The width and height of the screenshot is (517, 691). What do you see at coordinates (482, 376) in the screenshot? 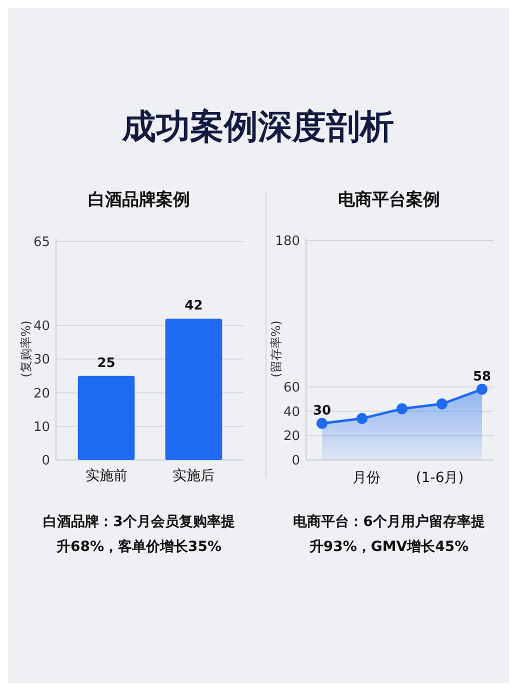
I see `data-label: 58` at bounding box center [482, 376].